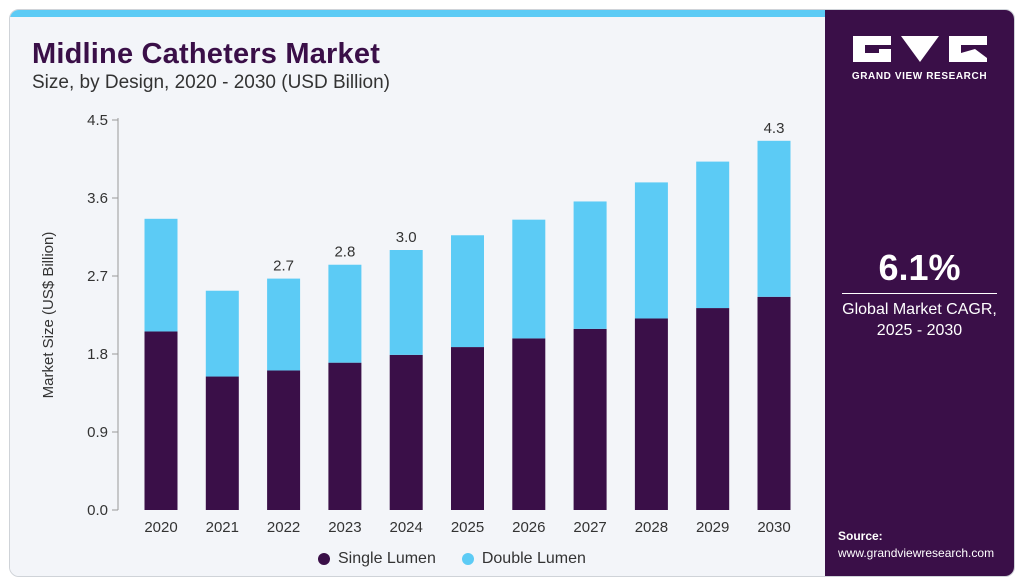 This screenshot has width=1022, height=581. Describe the element at coordinates (916, 553) in the screenshot. I see `source-url: www.grandviewresearch.com` at that location.